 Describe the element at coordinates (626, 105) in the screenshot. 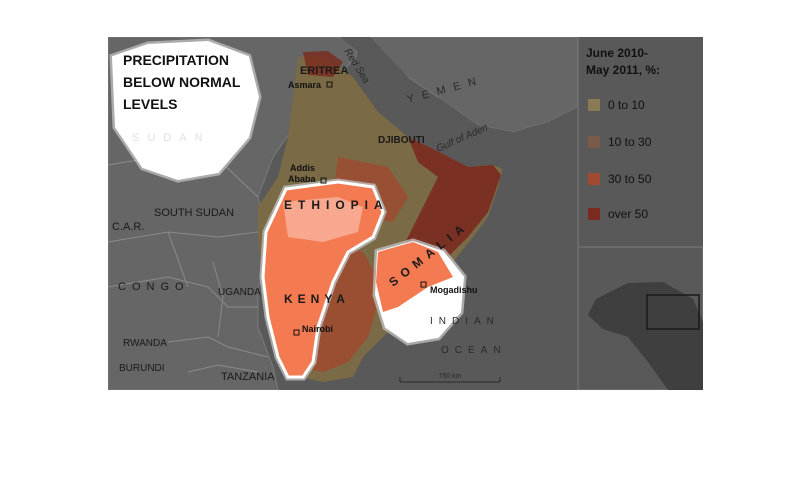

I see `legend-label: 0 to 10` at that location.